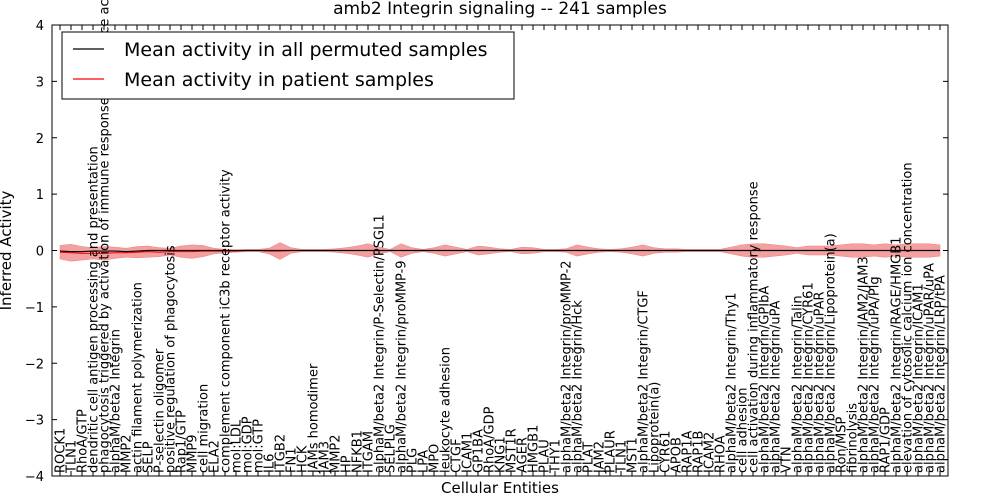  Describe the element at coordinates (919, 378) in the screenshot. I see `x-category-label: alphaM/beta2 Integrin/ICAM1` at that location.